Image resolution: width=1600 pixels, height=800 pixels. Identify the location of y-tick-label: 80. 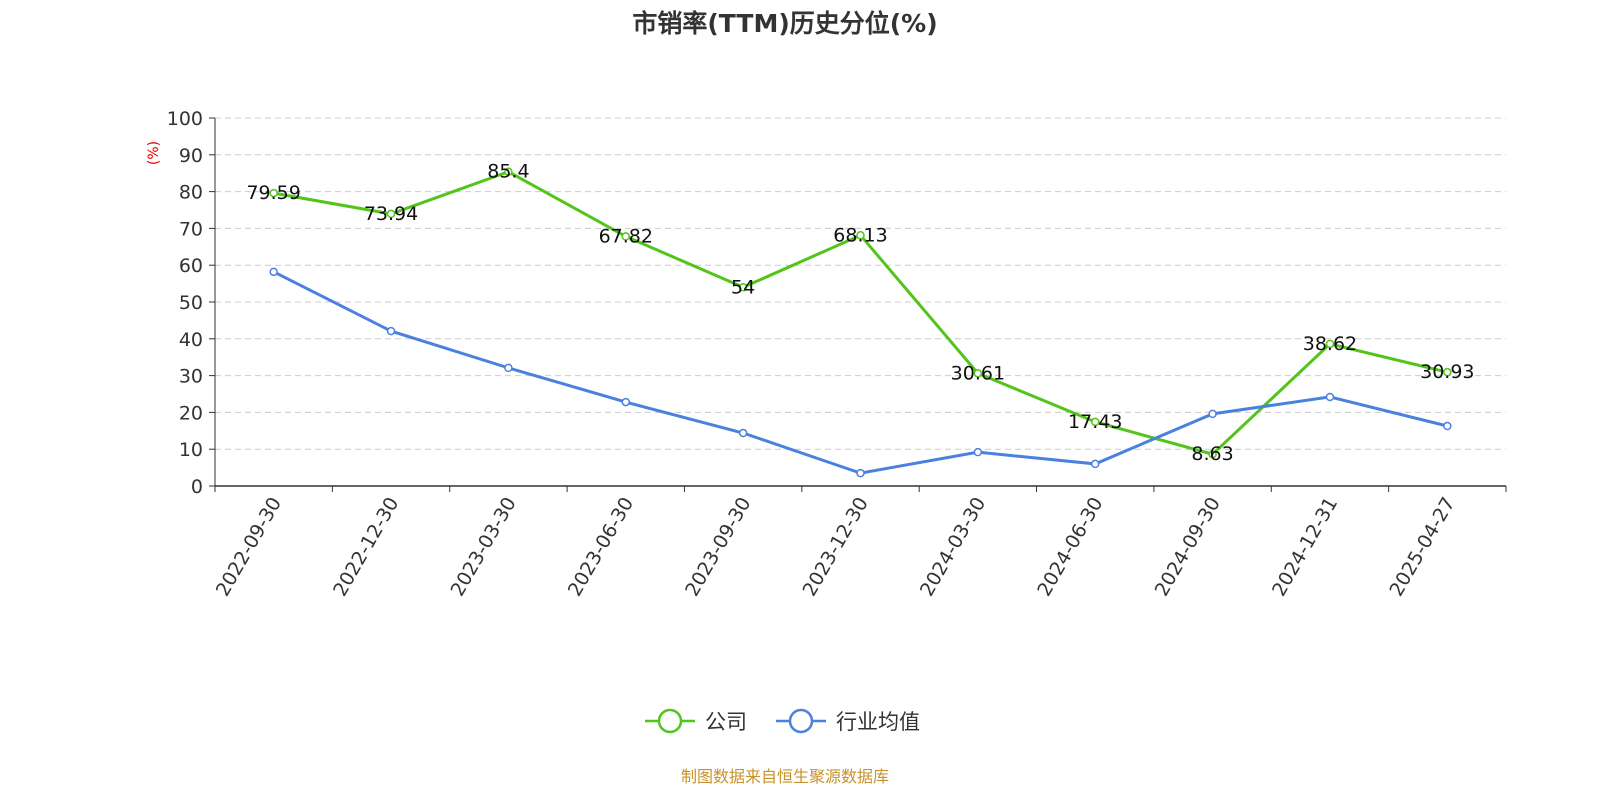
(191, 193).